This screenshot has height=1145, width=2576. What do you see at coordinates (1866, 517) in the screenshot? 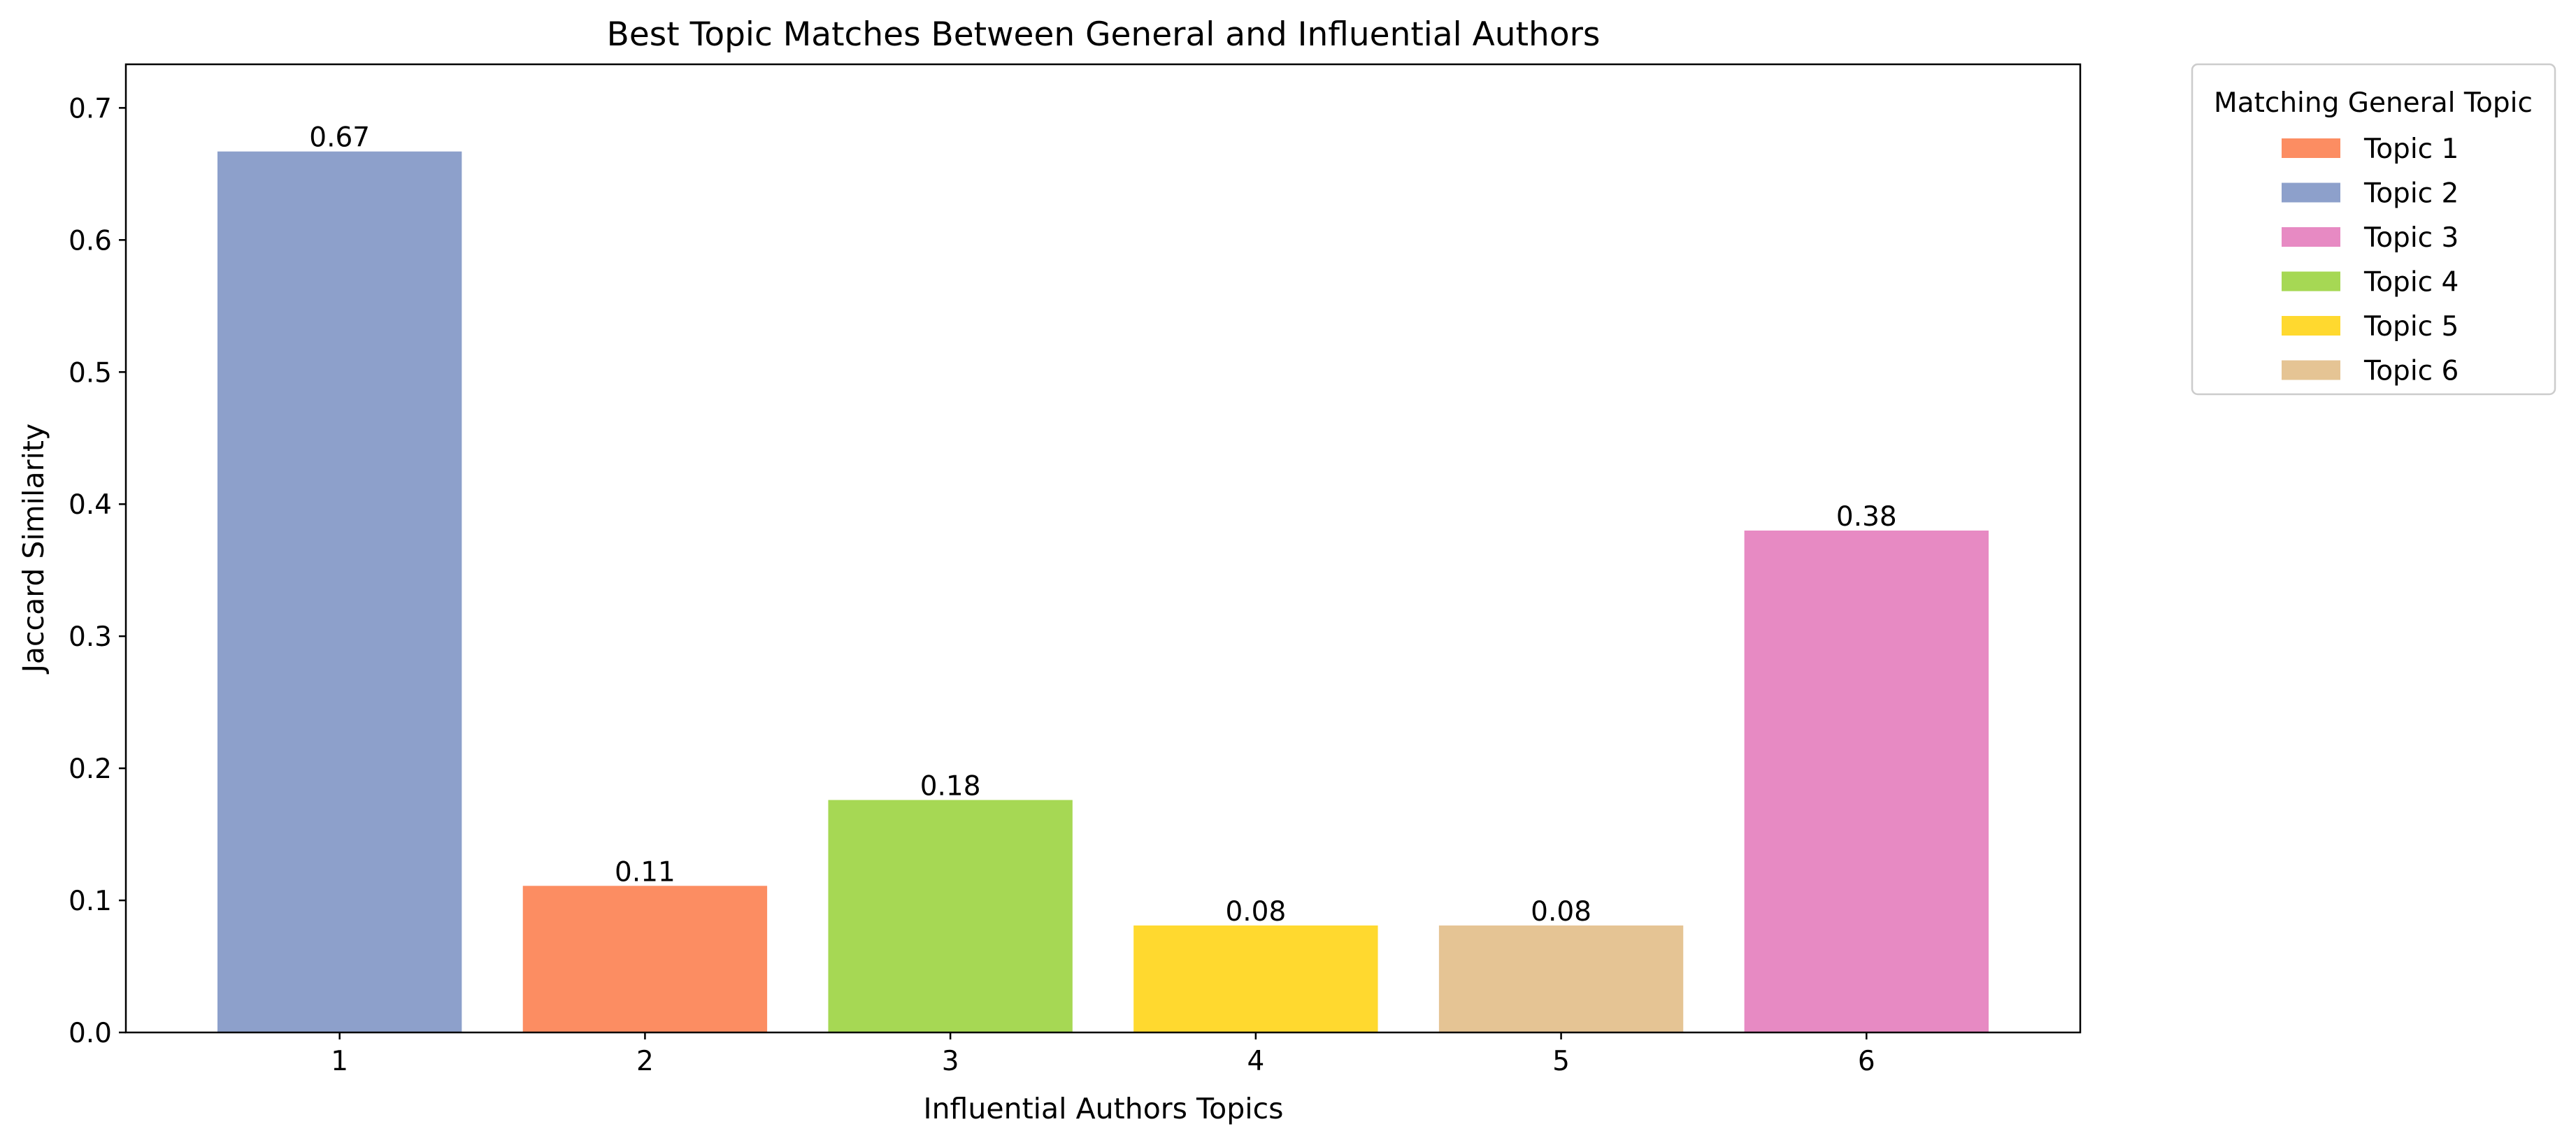
I see `data-label-6: 0.38` at bounding box center [1866, 517].